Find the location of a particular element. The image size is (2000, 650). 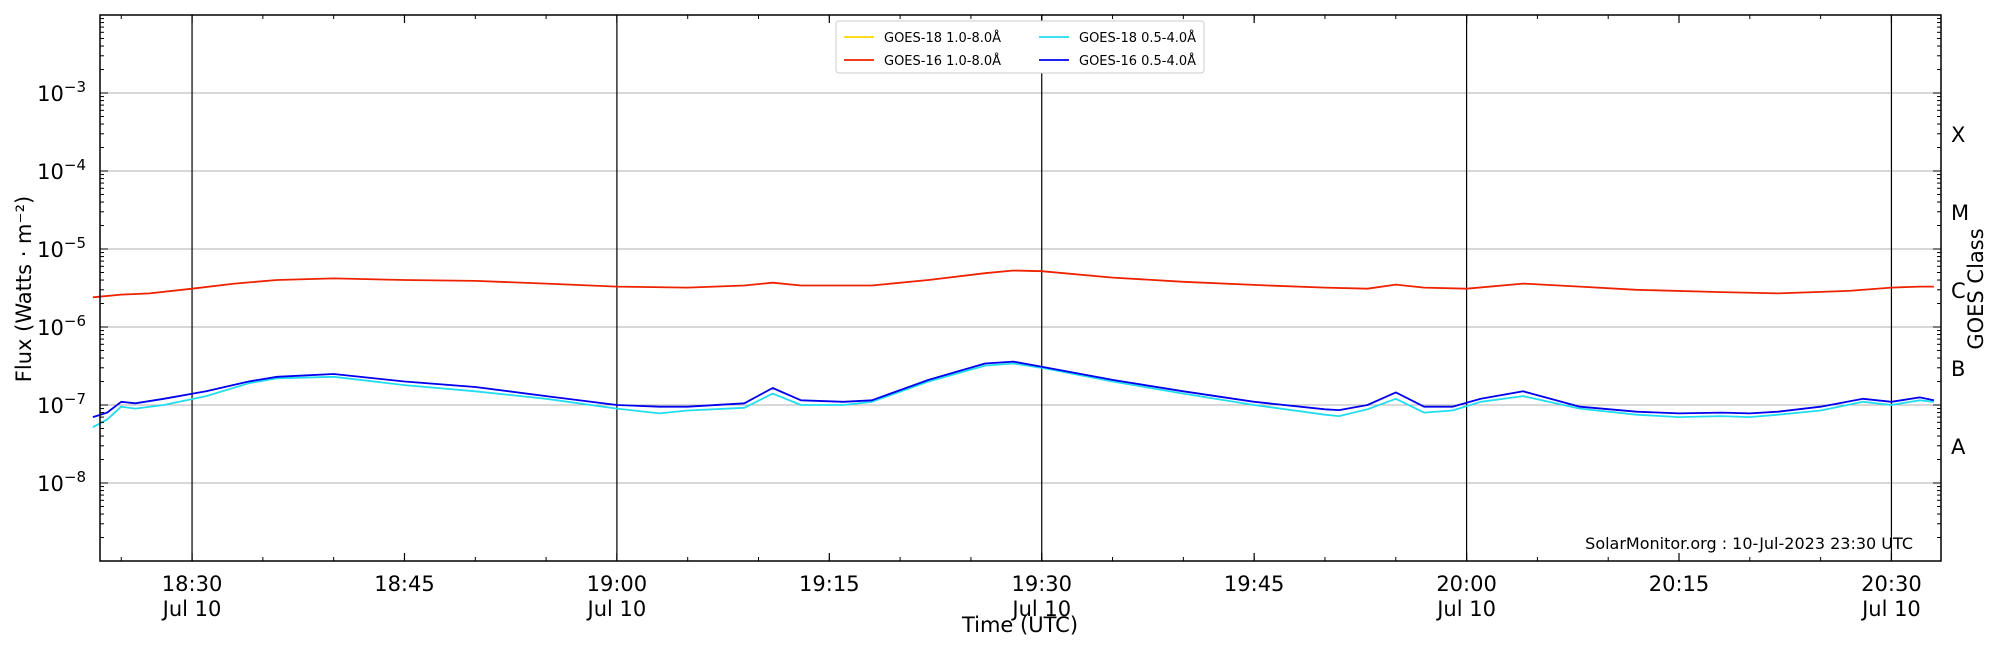

y-axis-label: Flux (Watts · m⁻²) is located at coordinates (24, 289).